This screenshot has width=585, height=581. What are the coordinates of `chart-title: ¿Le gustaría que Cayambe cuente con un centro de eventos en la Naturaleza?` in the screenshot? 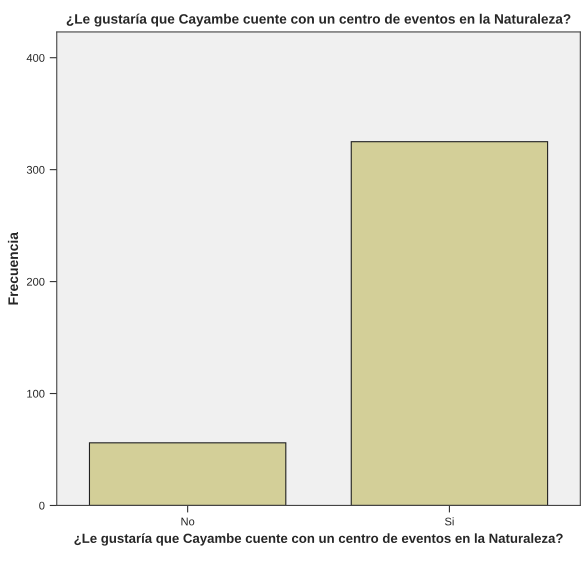 It's located at (318, 20).